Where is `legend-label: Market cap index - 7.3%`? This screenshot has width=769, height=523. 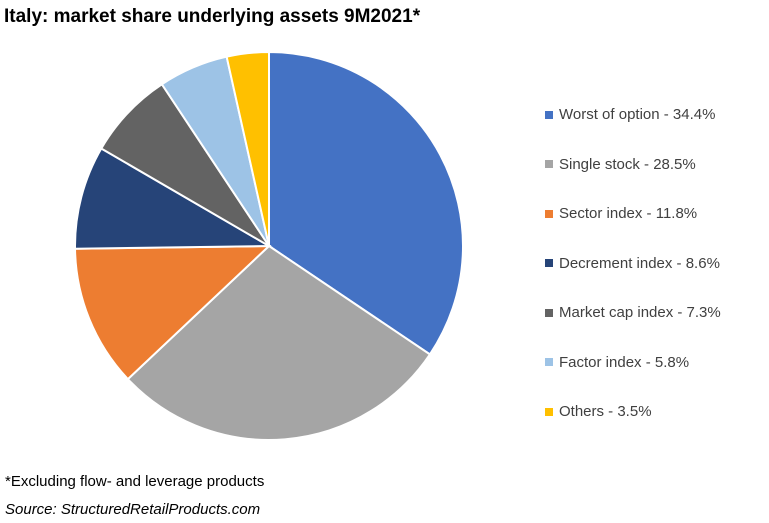 legend-label: Market cap index - 7.3% is located at coordinates (640, 313).